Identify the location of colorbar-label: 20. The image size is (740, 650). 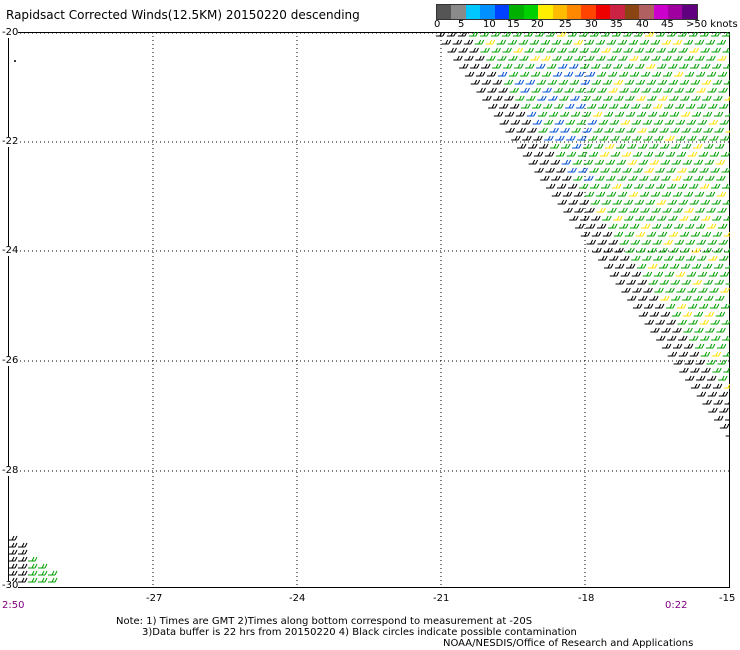
(537, 24).